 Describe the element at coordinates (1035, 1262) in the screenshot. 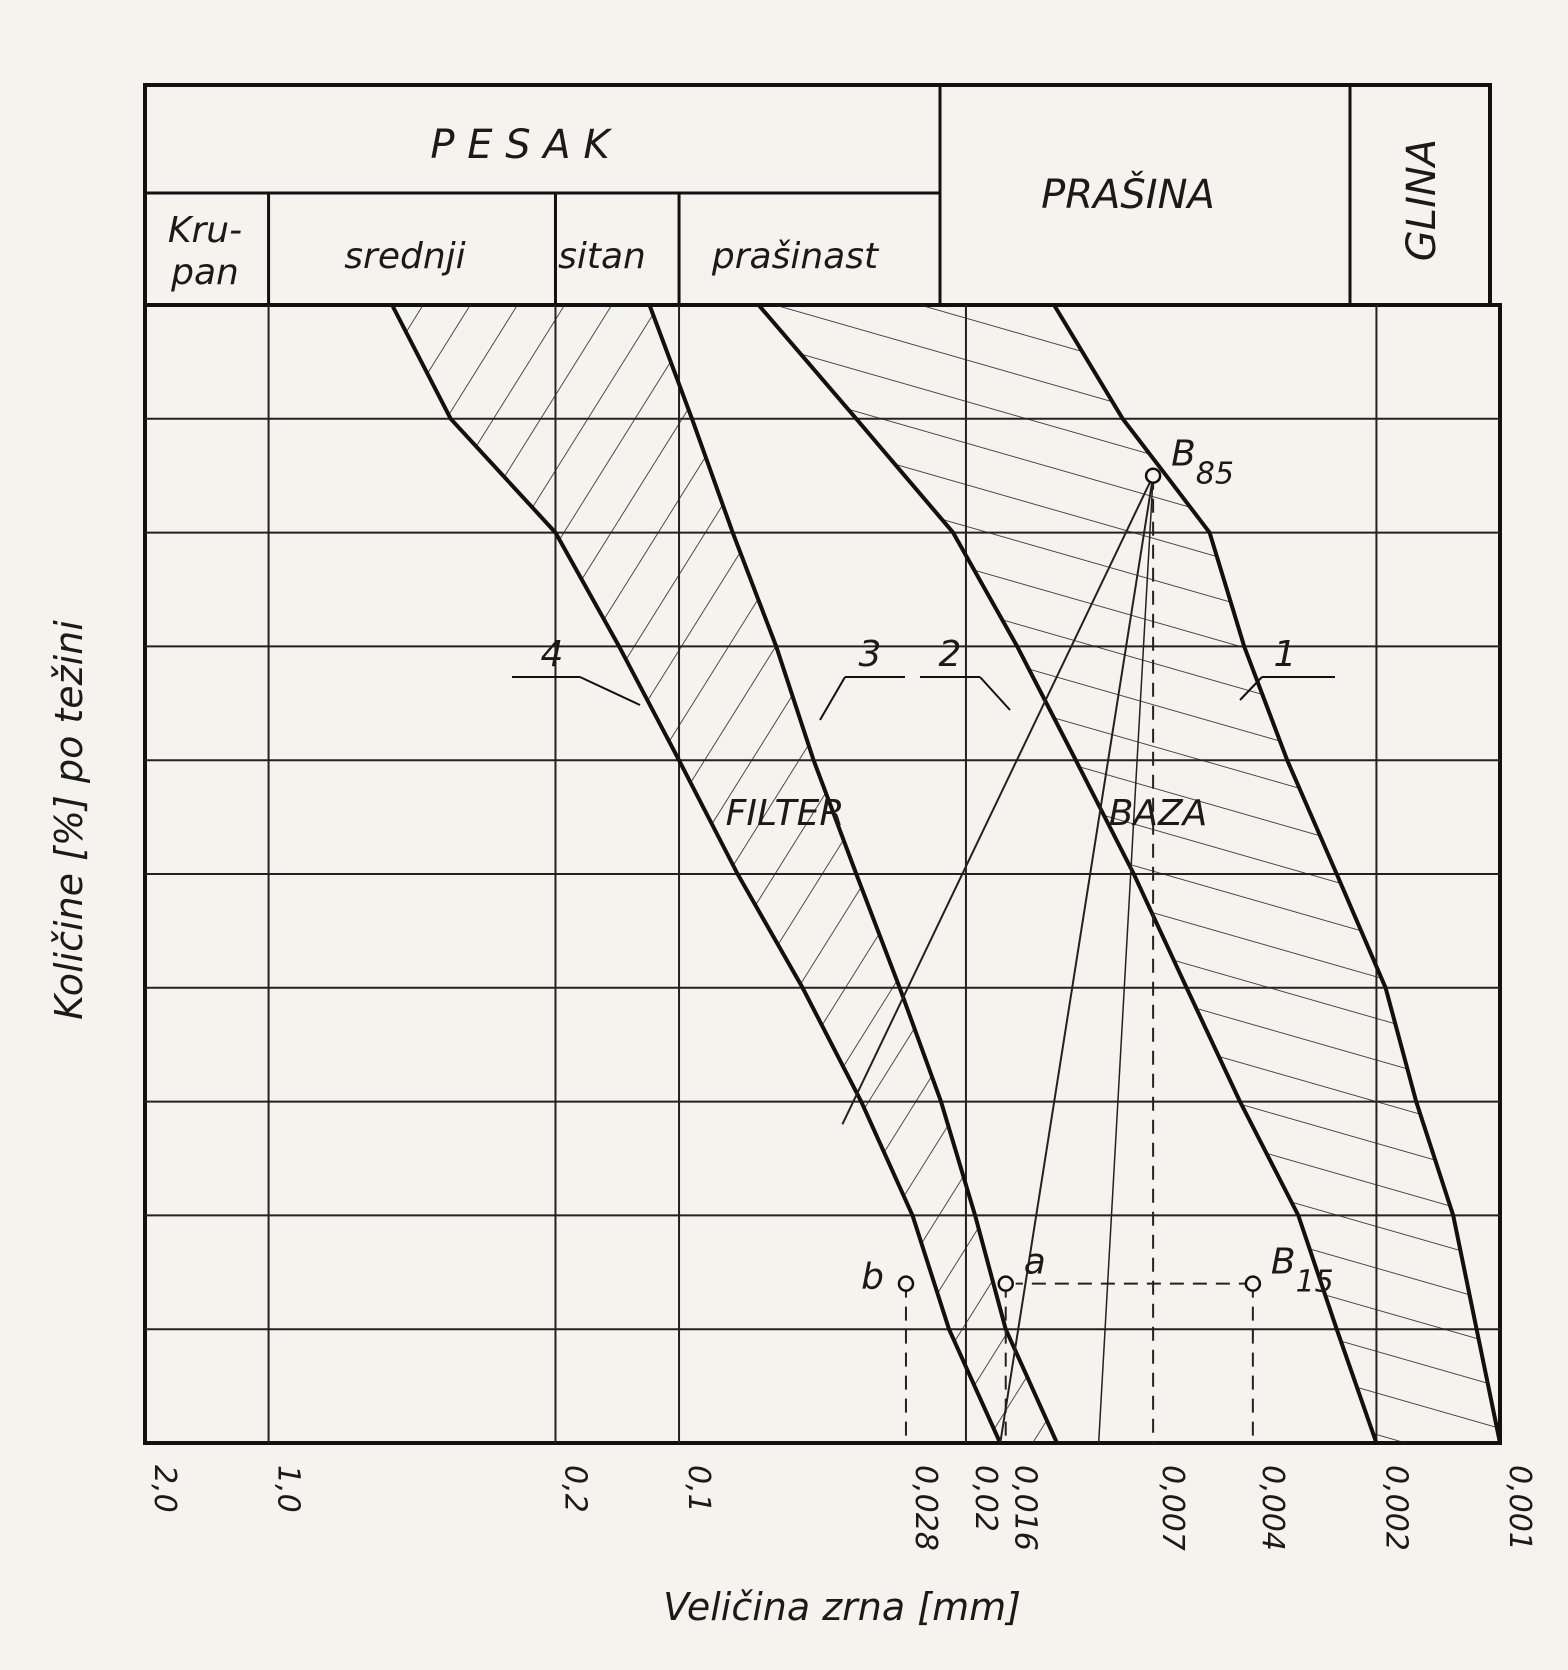

I see `point-label-a: a` at that location.